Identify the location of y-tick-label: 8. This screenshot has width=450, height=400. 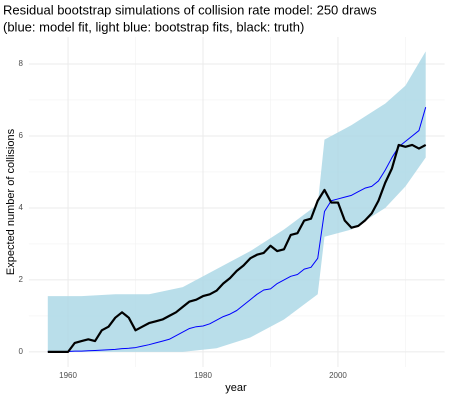
(20, 63).